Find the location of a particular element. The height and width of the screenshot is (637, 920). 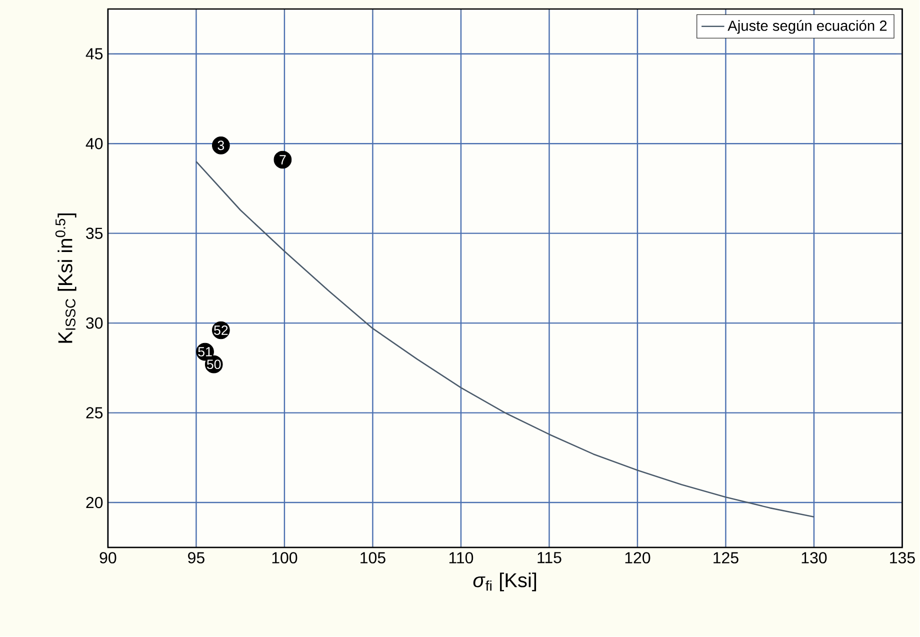

annotation: 7 is located at coordinates (283, 159).